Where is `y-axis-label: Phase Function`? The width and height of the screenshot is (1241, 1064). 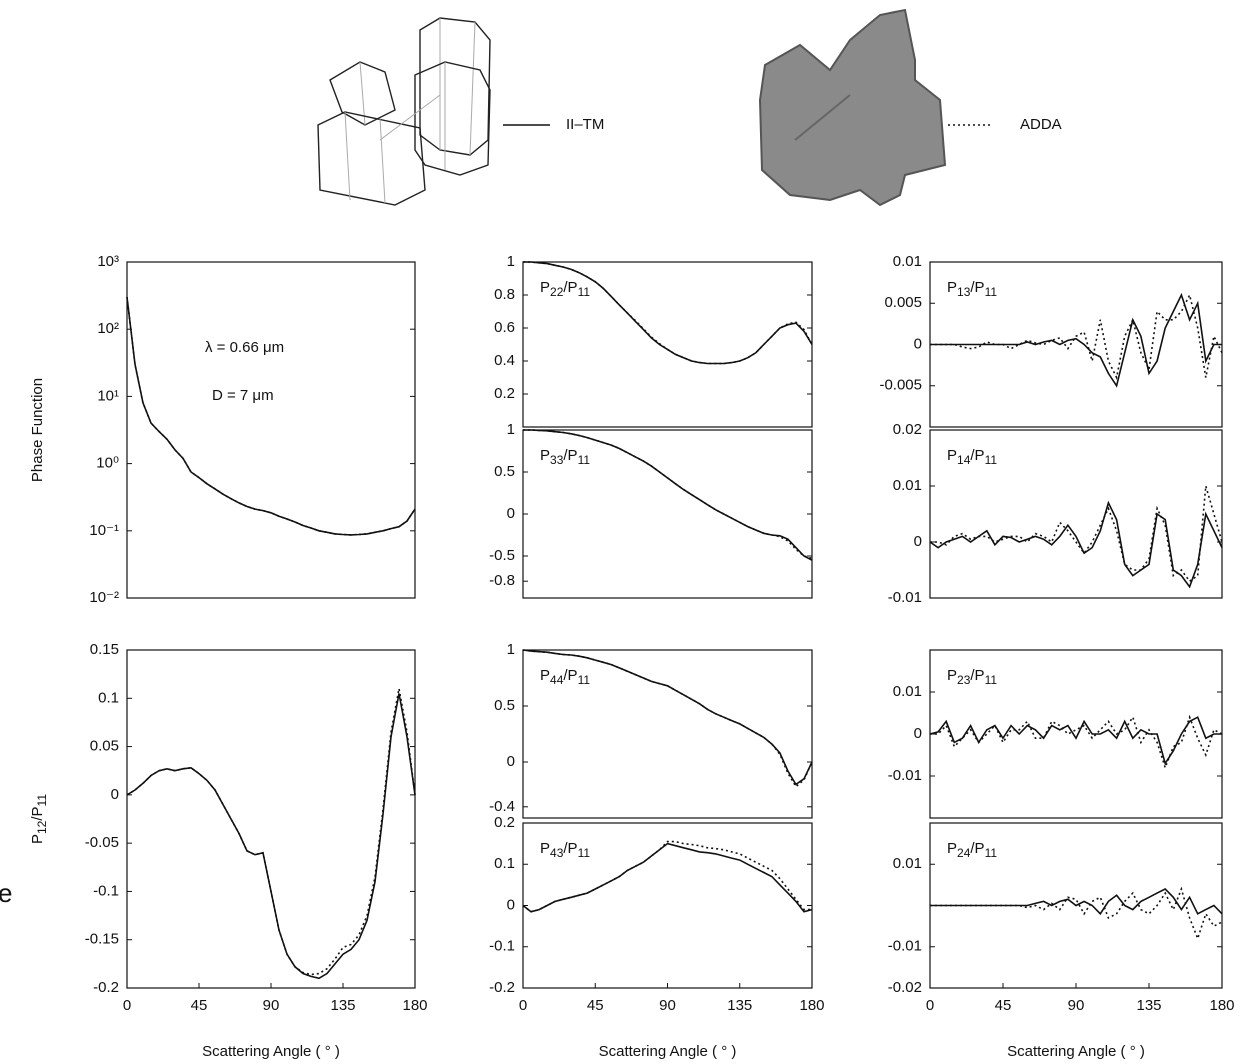
y-axis-label: Phase Function is located at coordinates (37, 430).